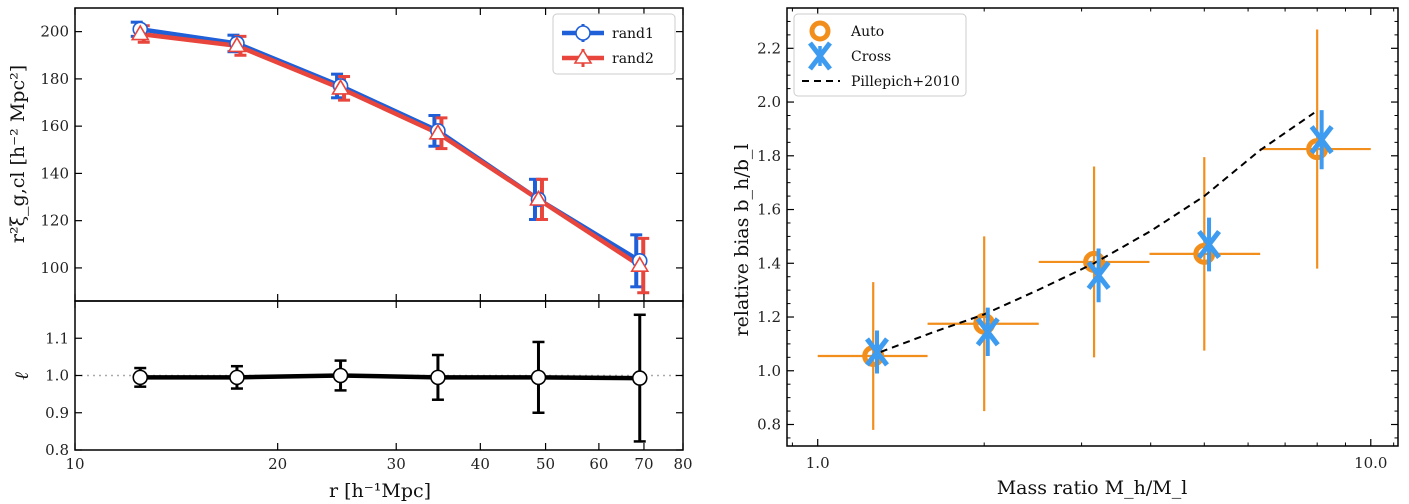 Image resolution: width=1409 pixels, height=504 pixels. I want to click on legend-marker-auto, so click(820, 31).